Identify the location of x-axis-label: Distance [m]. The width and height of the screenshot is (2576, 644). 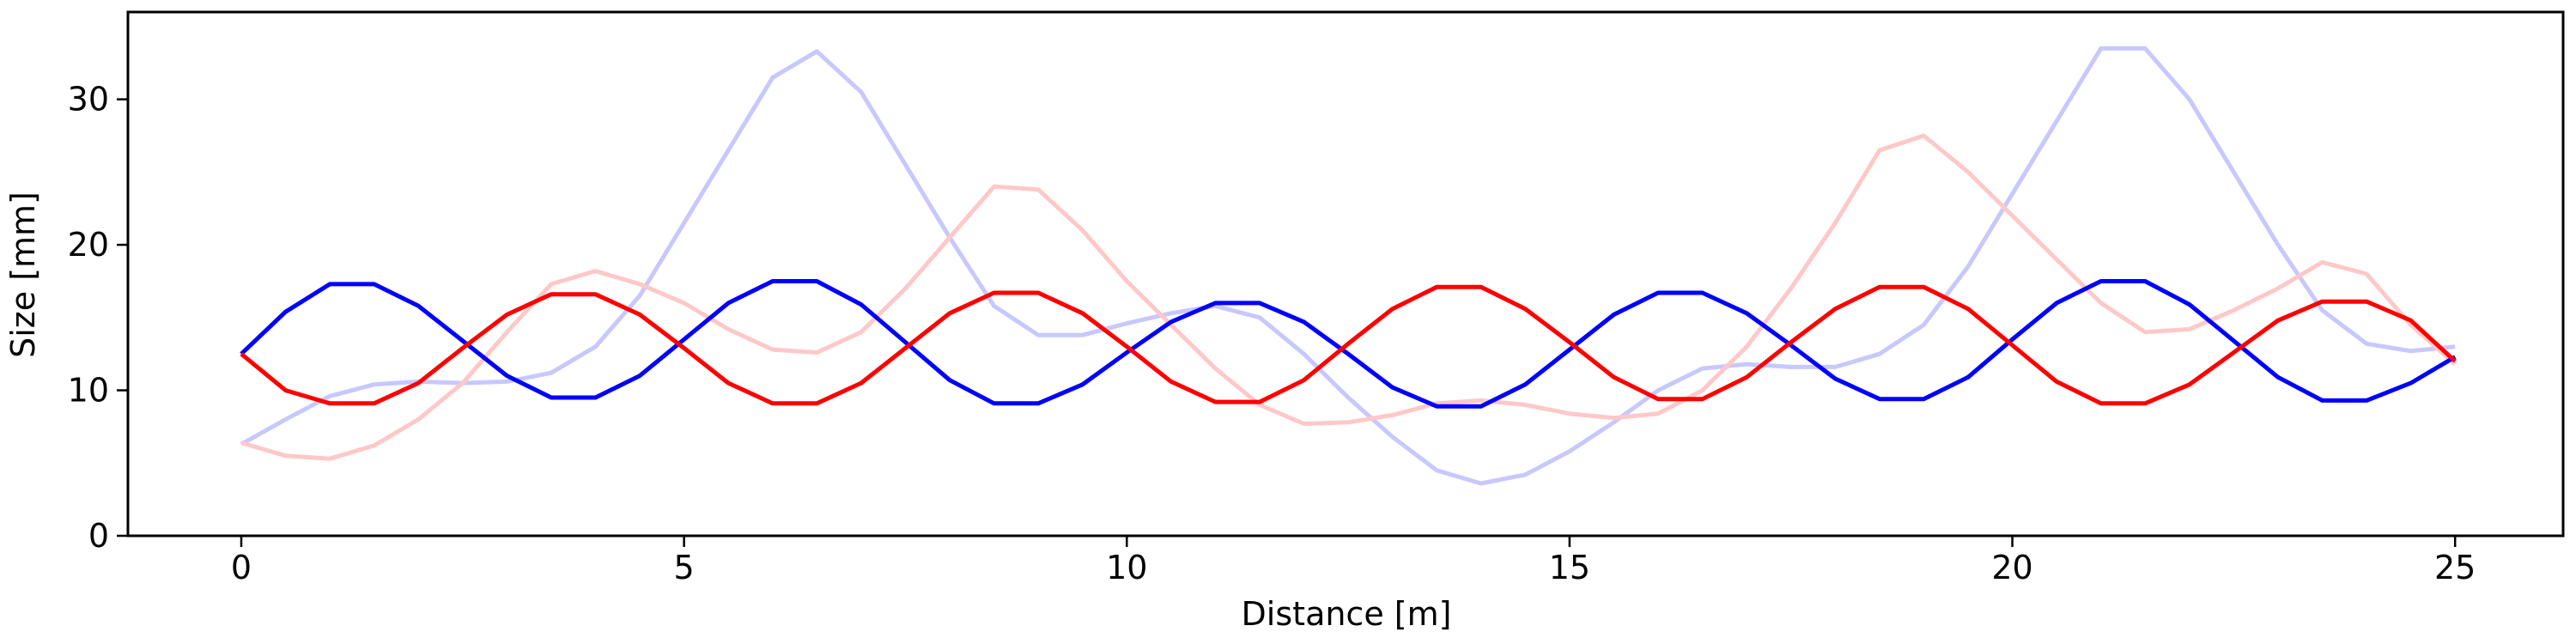
(1347, 614).